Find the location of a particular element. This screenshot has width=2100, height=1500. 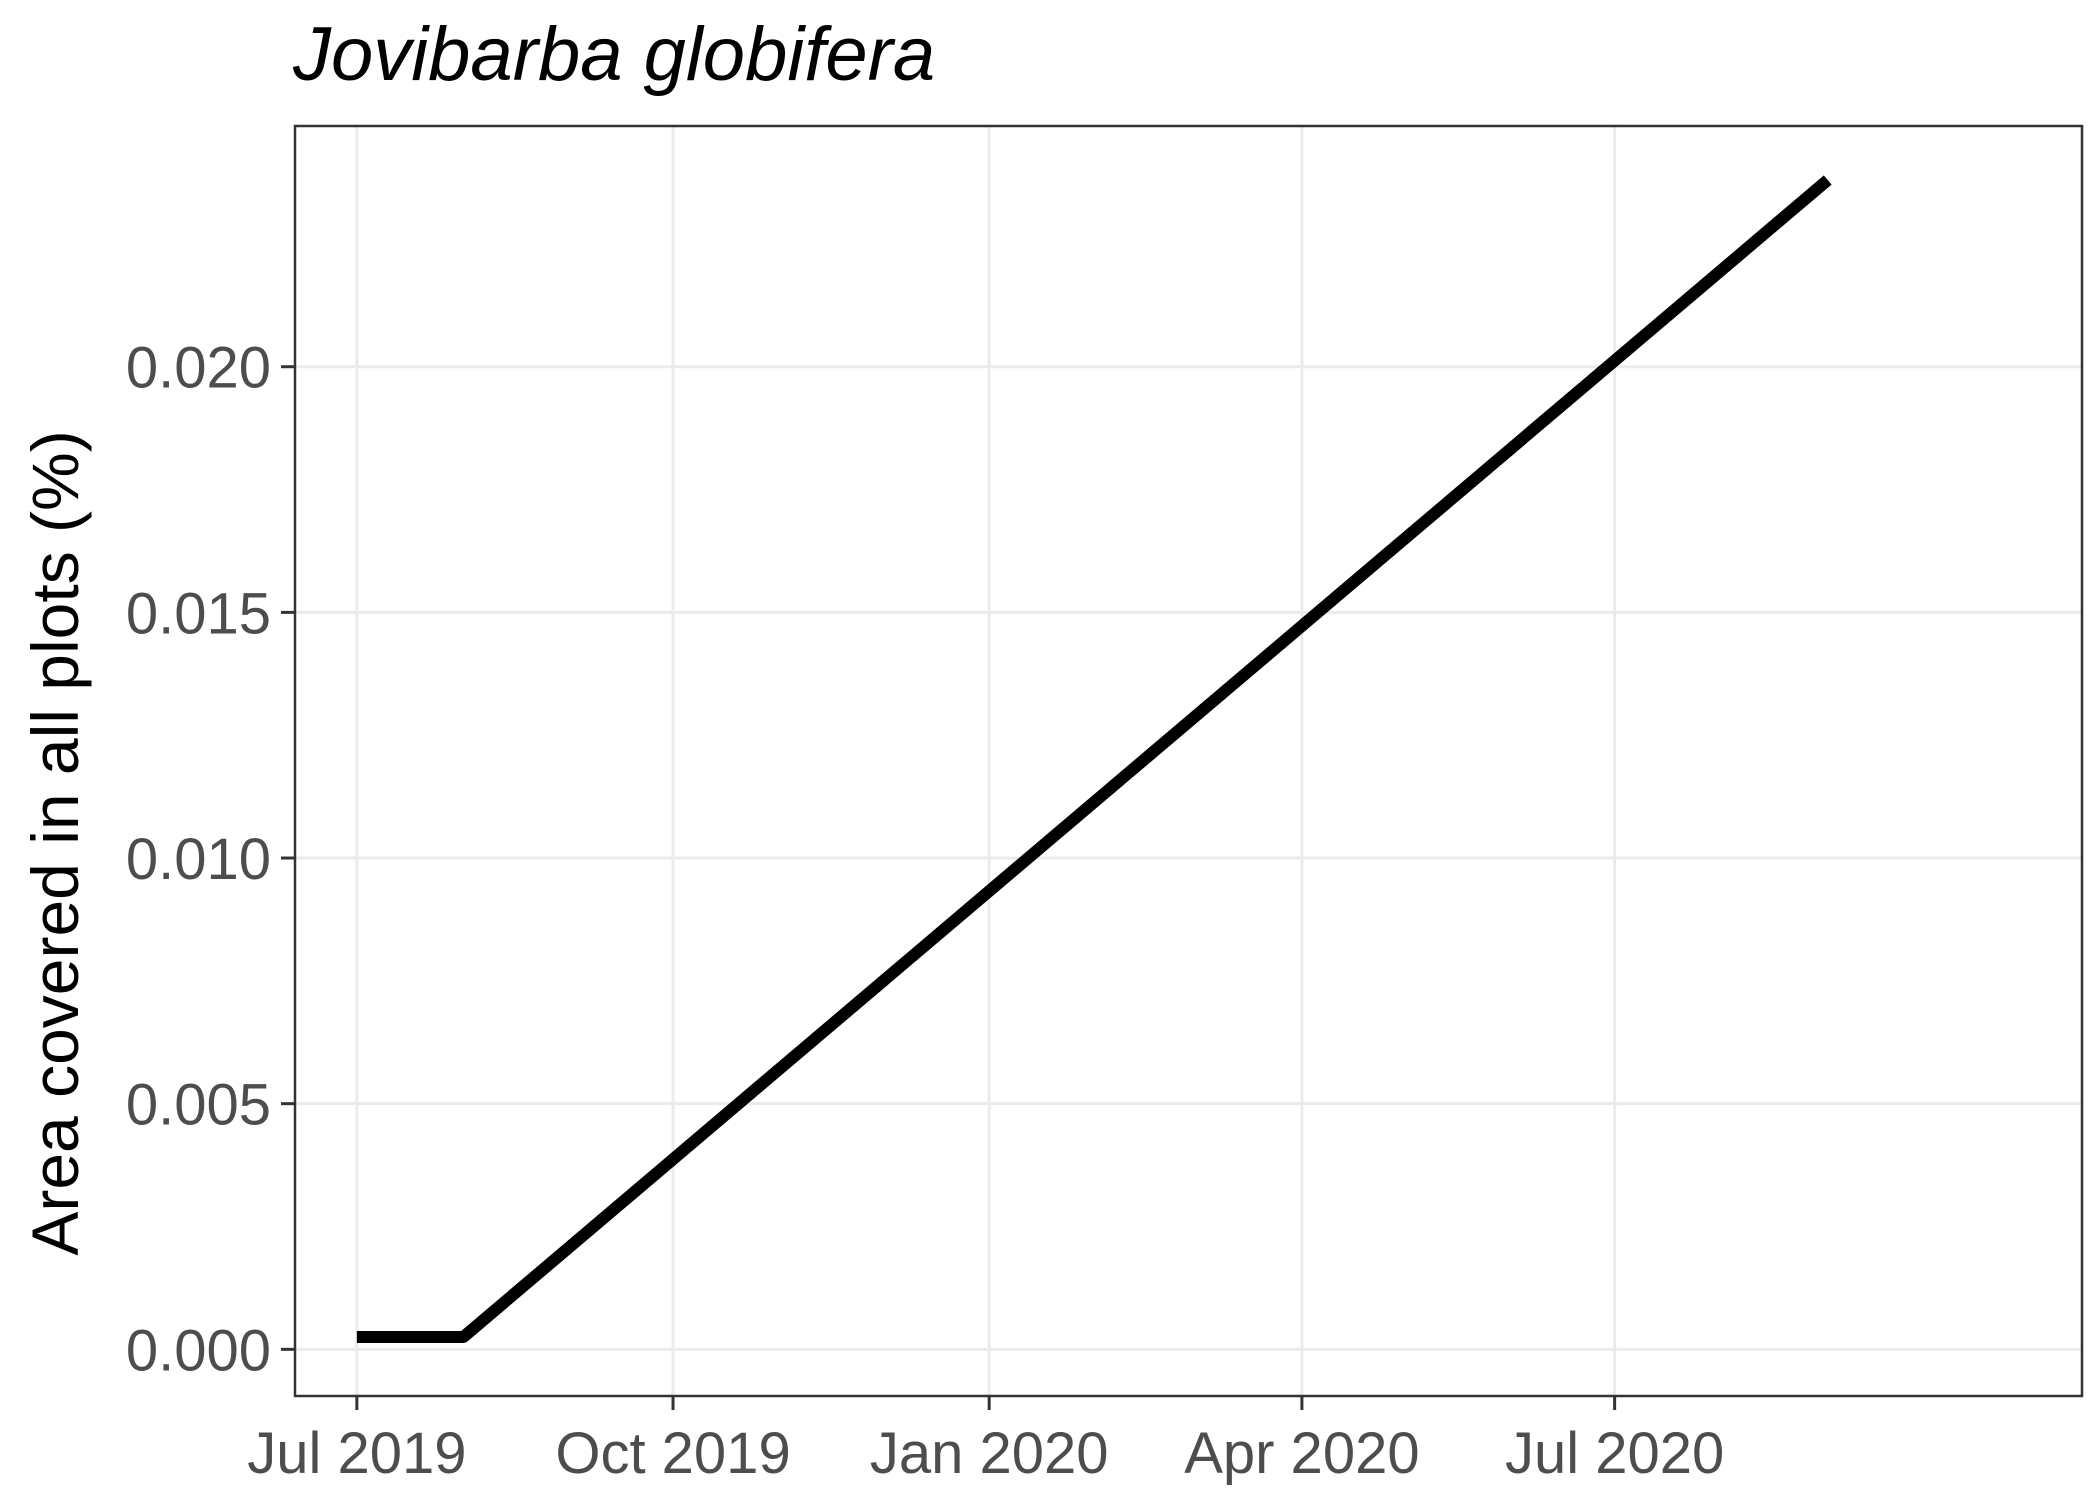

y-tick-label-1: 0.005 is located at coordinates (198, 1105).